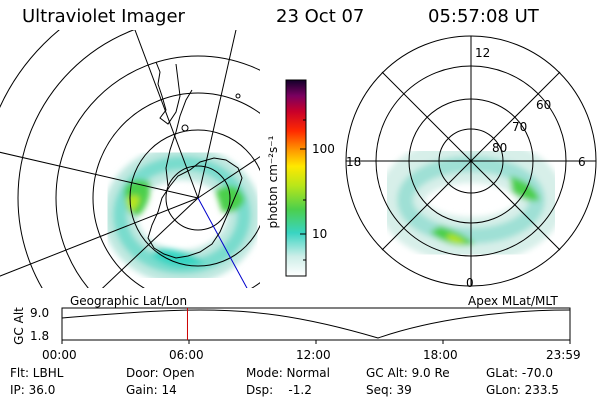 The height and width of the screenshot is (400, 600). What do you see at coordinates (59, 355) in the screenshot?
I see `altitude-x-tick: 00:00` at bounding box center [59, 355].